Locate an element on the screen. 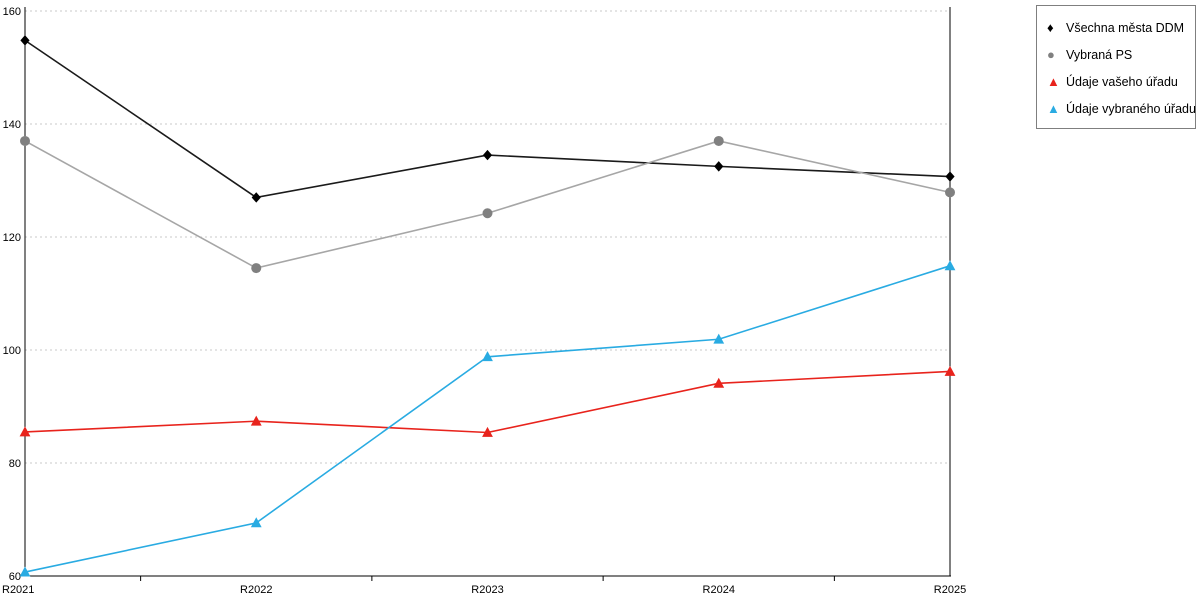 The height and width of the screenshot is (600, 1200). legend-item: ♦ Všechna města DDM is located at coordinates (1118, 27).